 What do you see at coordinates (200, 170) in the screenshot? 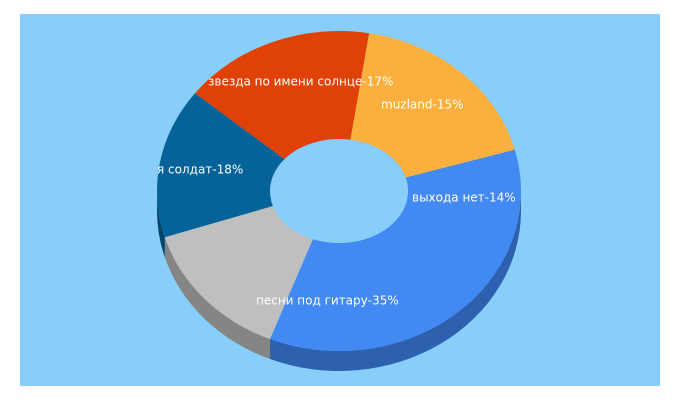
I see `slice-label-ya-soldat: я солдат-18%` at bounding box center [200, 170].